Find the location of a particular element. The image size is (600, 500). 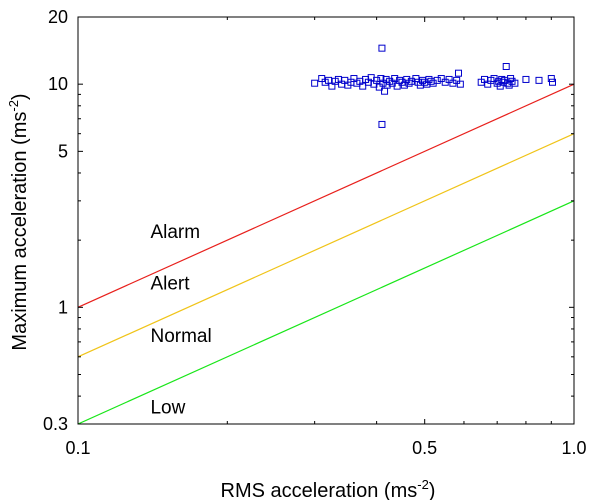

y-tick-label: 1 is located at coordinates (63, 307).